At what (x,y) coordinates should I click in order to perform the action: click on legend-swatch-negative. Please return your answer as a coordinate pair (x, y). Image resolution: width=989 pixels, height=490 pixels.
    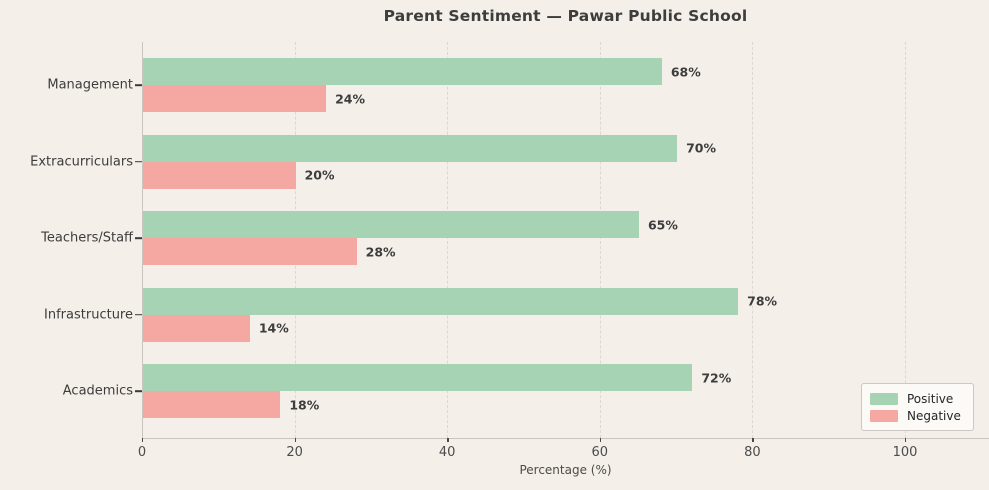
    Looking at the image, I should click on (884, 415).